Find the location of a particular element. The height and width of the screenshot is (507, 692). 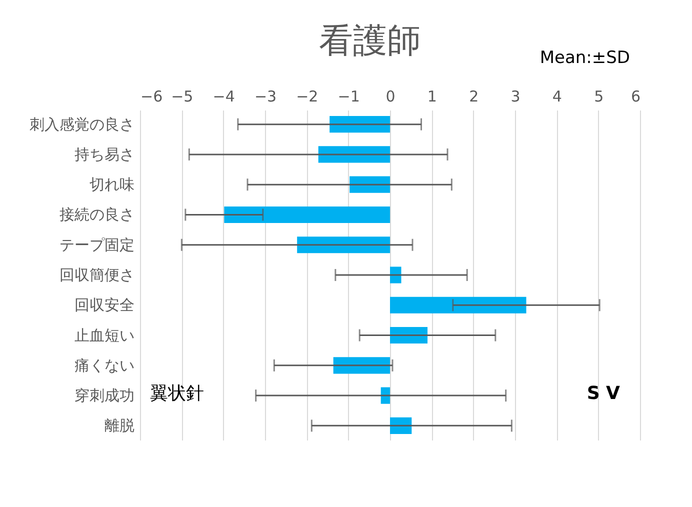

x-tick-label: 0 is located at coordinates (391, 97).